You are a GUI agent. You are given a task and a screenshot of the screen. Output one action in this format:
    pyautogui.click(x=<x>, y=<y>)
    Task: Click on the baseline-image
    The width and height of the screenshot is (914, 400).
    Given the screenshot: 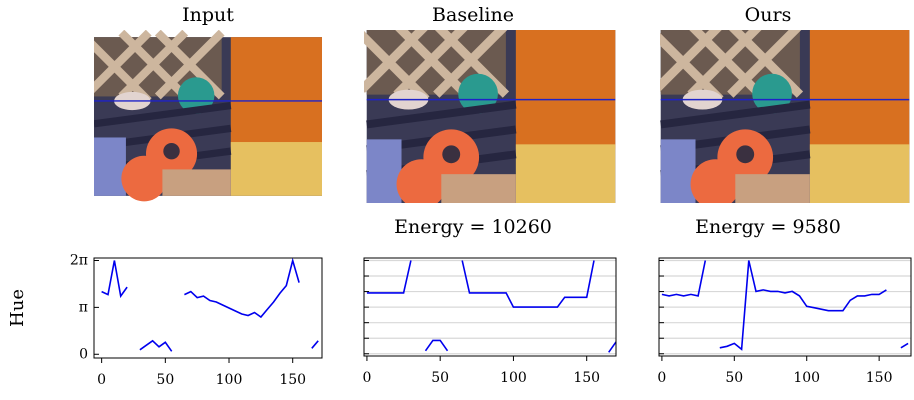 What is the action you would take?
    pyautogui.click(x=486, y=117)
    